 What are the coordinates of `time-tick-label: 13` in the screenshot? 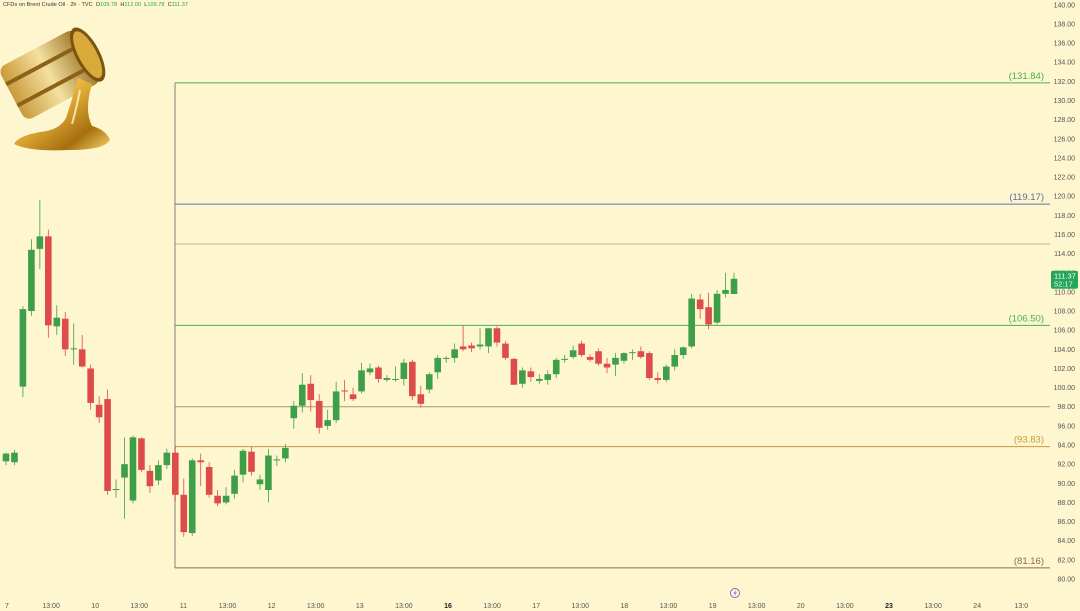 It's located at (360, 606).